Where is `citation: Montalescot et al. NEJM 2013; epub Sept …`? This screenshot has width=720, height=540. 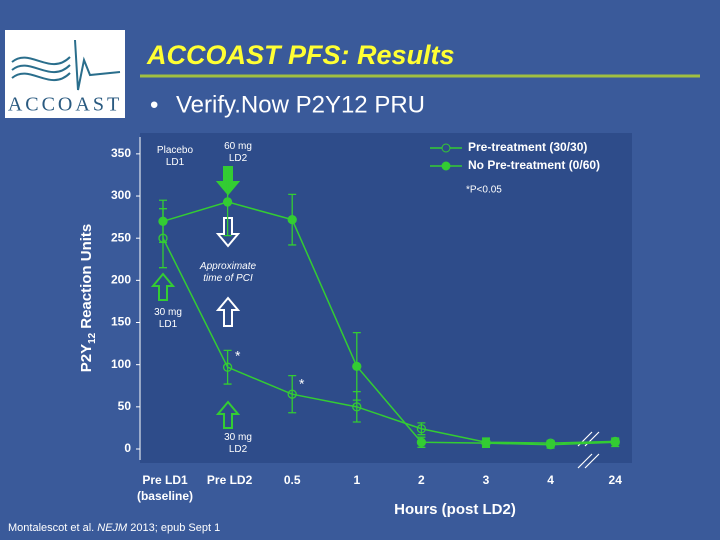 citation: Montalescot et al. NEJM 2013; epub Sept … is located at coordinates (114, 528).